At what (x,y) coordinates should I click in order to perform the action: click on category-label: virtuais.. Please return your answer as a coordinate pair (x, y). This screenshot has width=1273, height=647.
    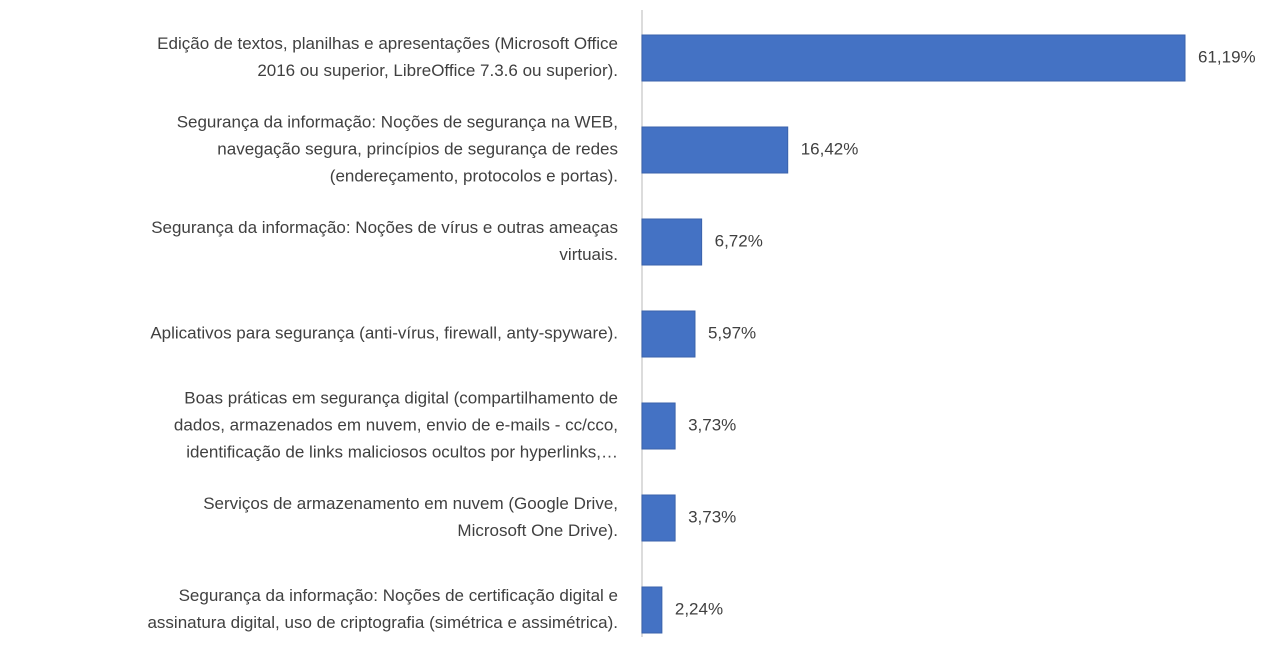
    Looking at the image, I should click on (588, 254).